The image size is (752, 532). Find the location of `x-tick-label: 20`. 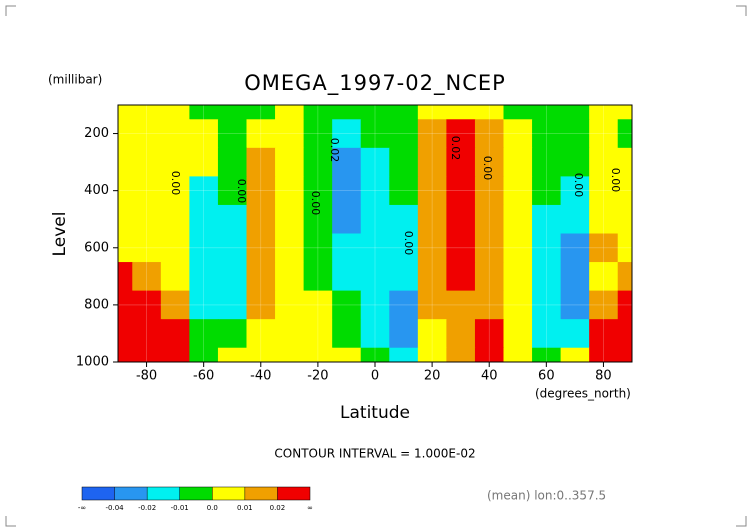

x-tick-label: 20 is located at coordinates (432, 376).